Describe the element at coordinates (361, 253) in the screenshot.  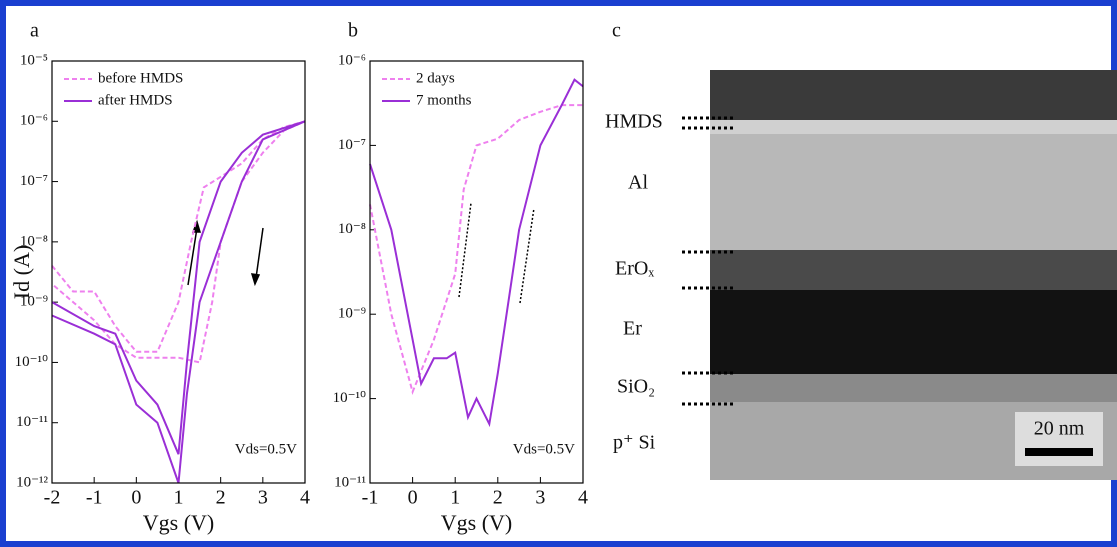
I see `annotations` at that location.